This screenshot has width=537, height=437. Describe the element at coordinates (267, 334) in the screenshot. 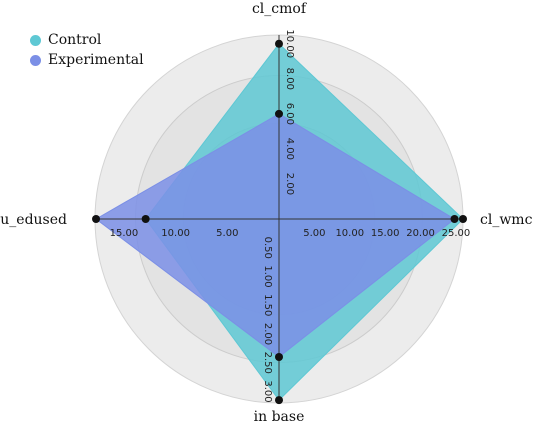

I see `tick-label-in-base-4: 2.00` at that location.